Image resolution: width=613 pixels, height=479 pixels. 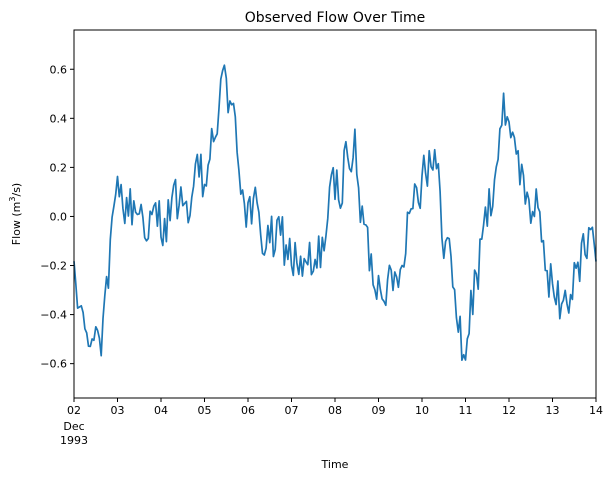 What do you see at coordinates (73, 426) in the screenshot?
I see `x-tick-sublabel: Dec` at bounding box center [73, 426].